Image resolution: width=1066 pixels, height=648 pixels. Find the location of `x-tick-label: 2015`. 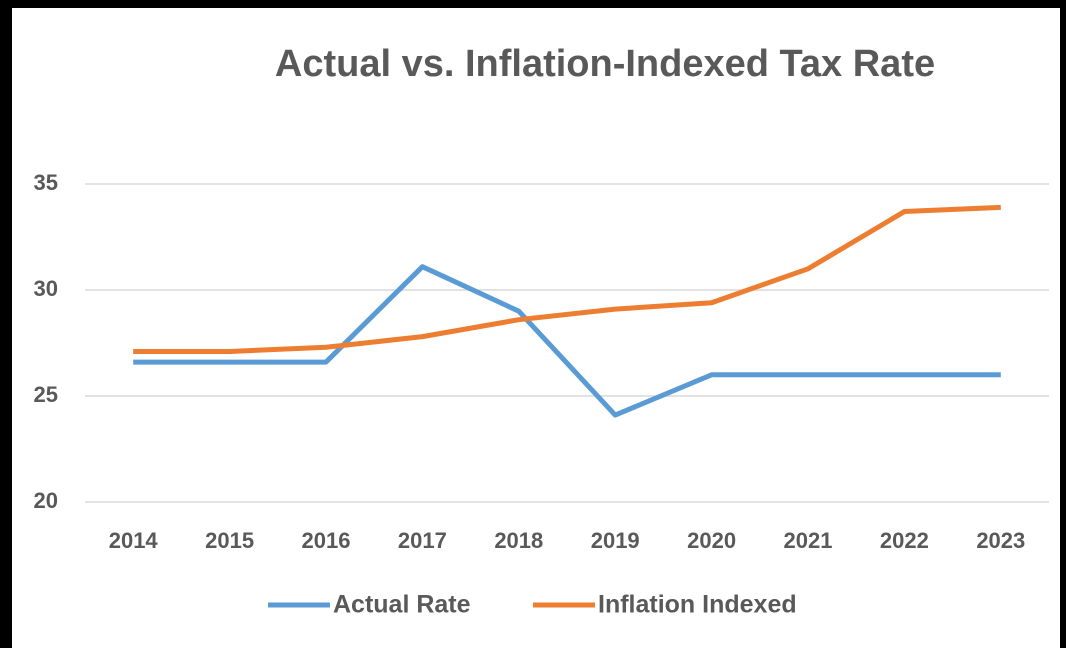

x-tick-label: 2015 is located at coordinates (229, 540).